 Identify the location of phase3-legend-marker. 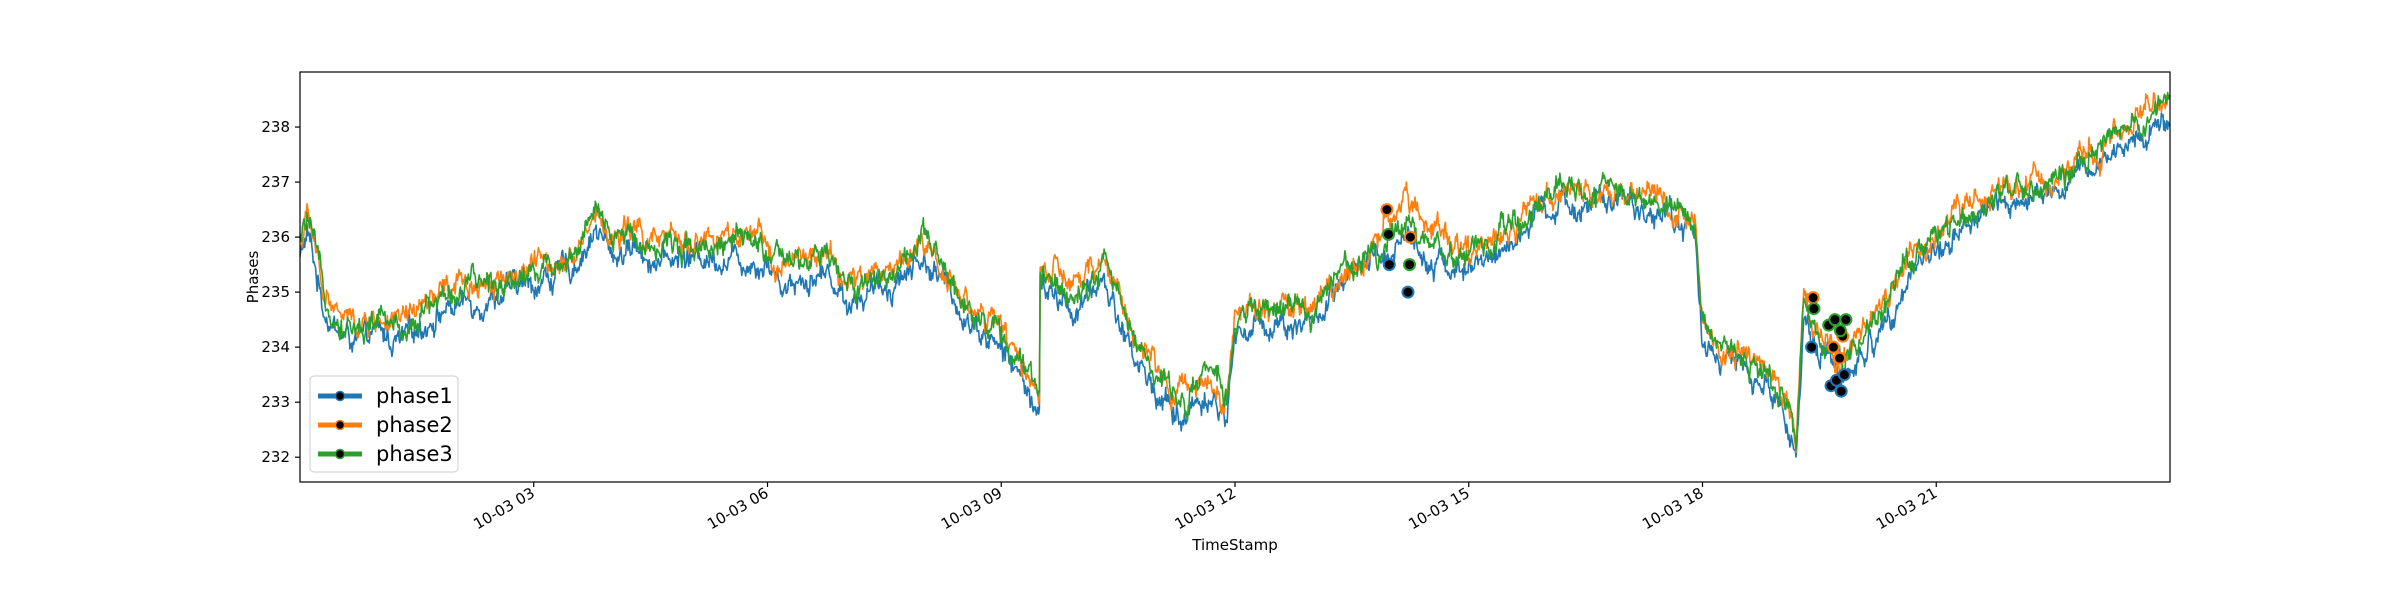
(340, 454).